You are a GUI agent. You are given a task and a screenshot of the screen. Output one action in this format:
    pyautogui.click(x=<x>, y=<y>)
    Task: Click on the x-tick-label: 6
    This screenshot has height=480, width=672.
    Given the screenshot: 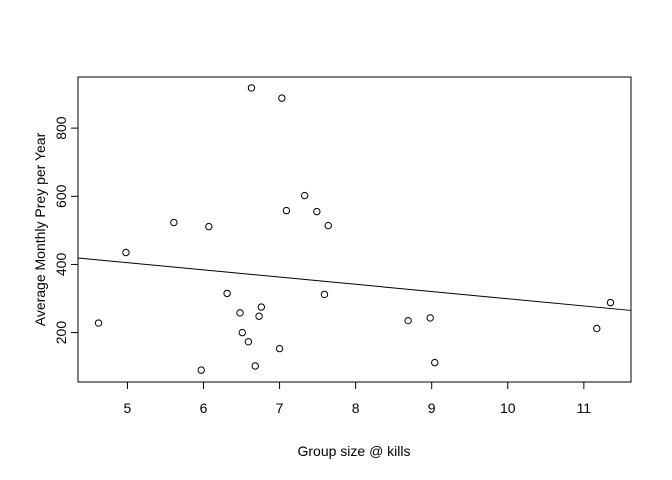 What is the action you would take?
    pyautogui.click(x=204, y=408)
    